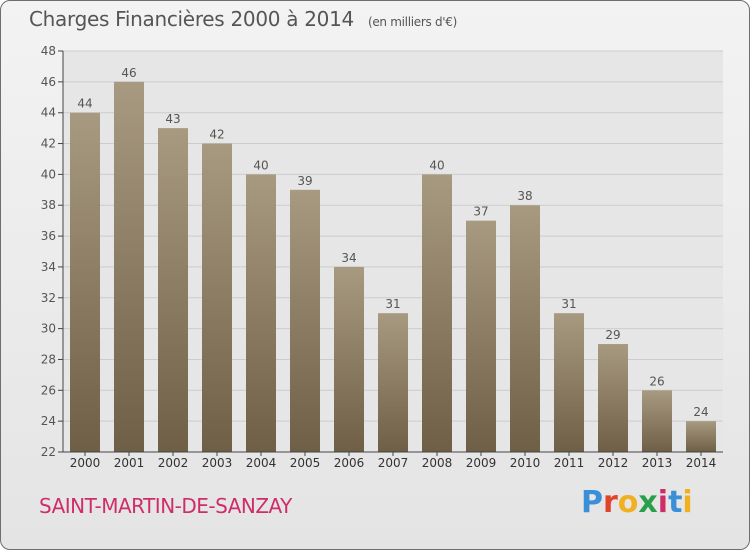 The image size is (750, 550). Describe the element at coordinates (393, 463) in the screenshot. I see `x-tick-label: 2007` at that location.